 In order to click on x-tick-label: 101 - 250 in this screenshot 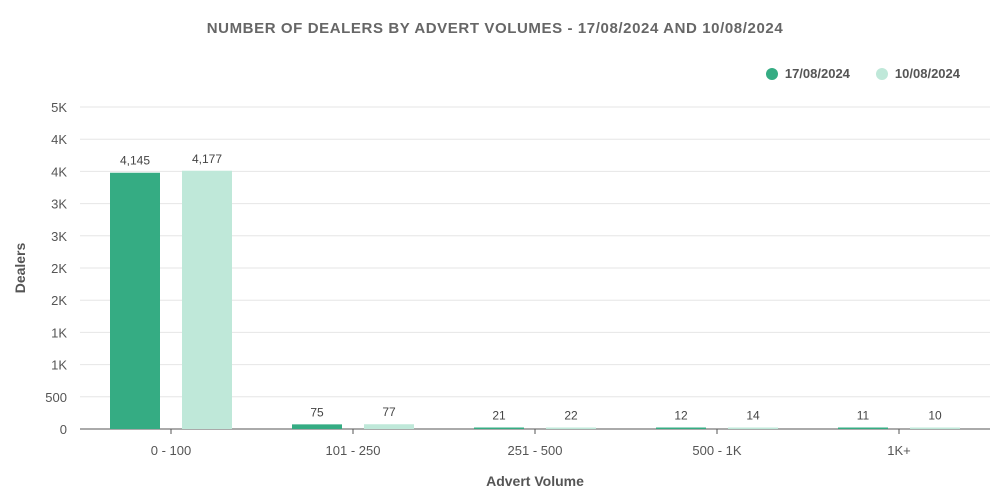, I will do `click(353, 450)`.